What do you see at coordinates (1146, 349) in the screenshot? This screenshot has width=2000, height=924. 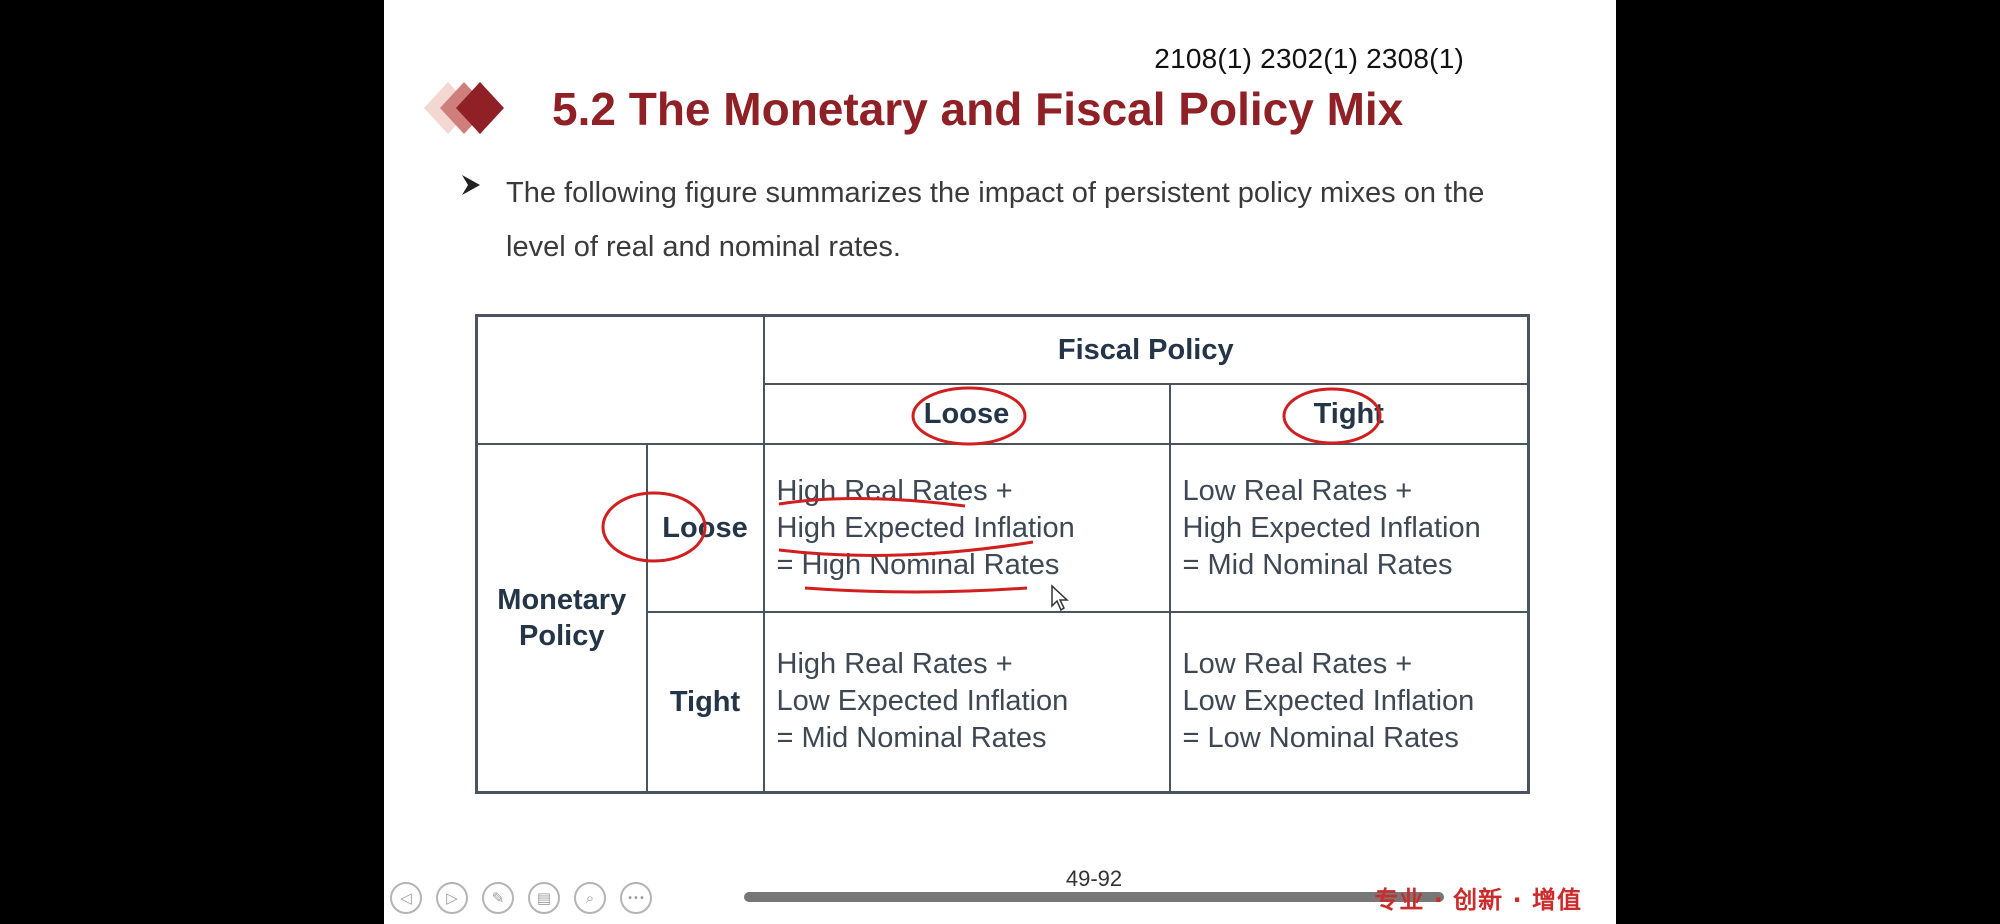 I see `fiscal-policy-header: Fiscal Policy` at bounding box center [1146, 349].